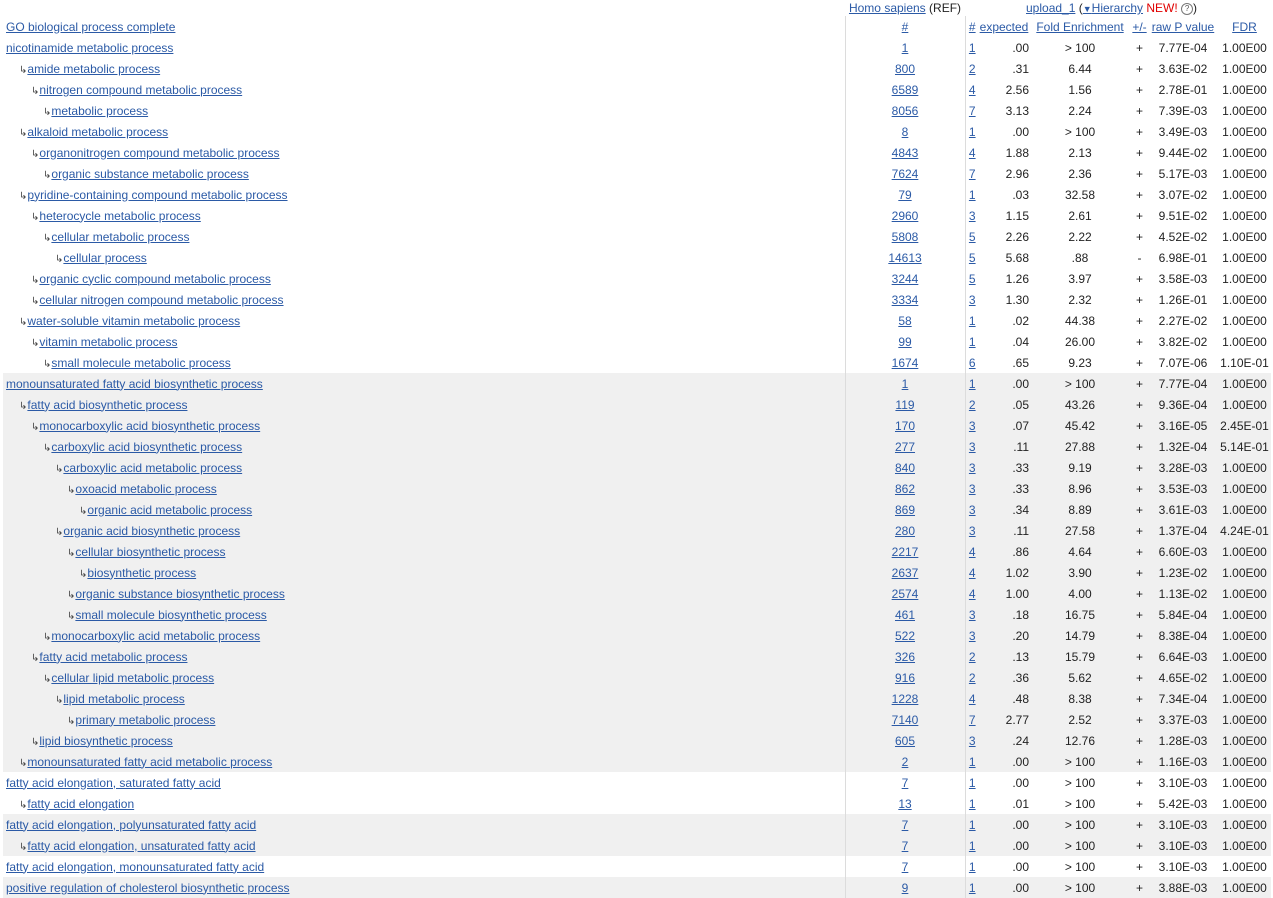 The height and width of the screenshot is (898, 1273). Describe the element at coordinates (94, 68) in the screenshot. I see `go-term-link: amide metabolic process` at that location.